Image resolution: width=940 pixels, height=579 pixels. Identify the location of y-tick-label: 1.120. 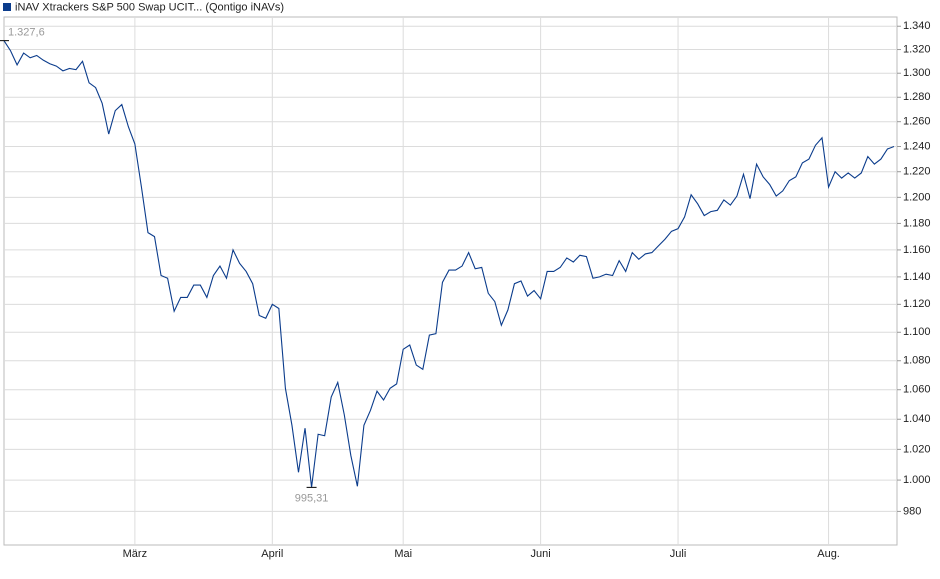
(917, 304).